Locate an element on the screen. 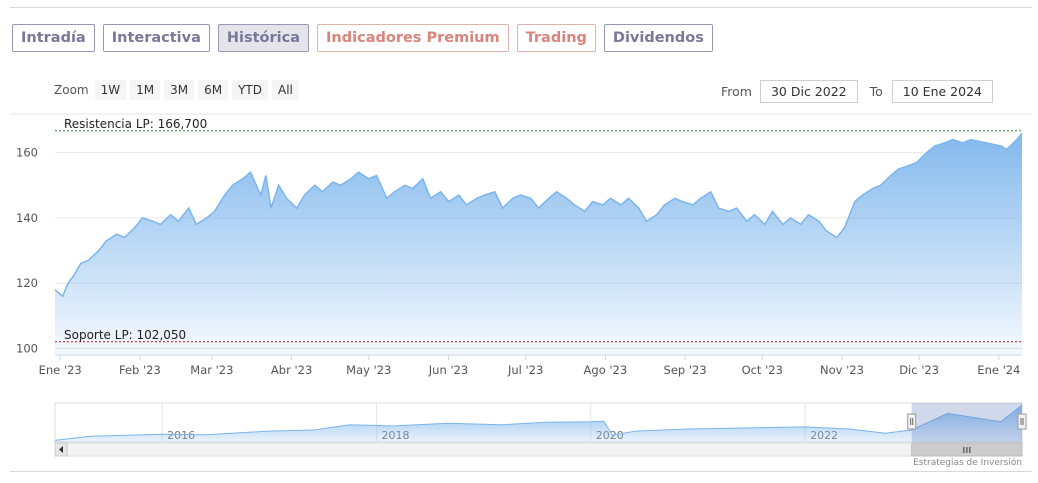  zoom-bar: Zoom 1W 1M 3M 6M YTD All is located at coordinates (176, 90).